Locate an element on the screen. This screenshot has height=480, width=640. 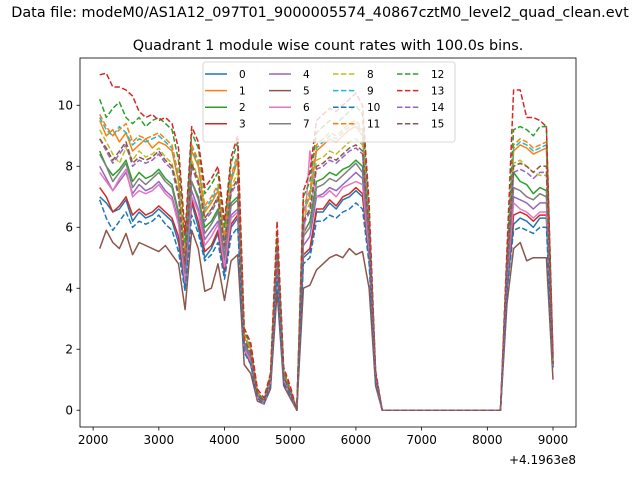
y-tick-label: 8 is located at coordinates (69, 167).